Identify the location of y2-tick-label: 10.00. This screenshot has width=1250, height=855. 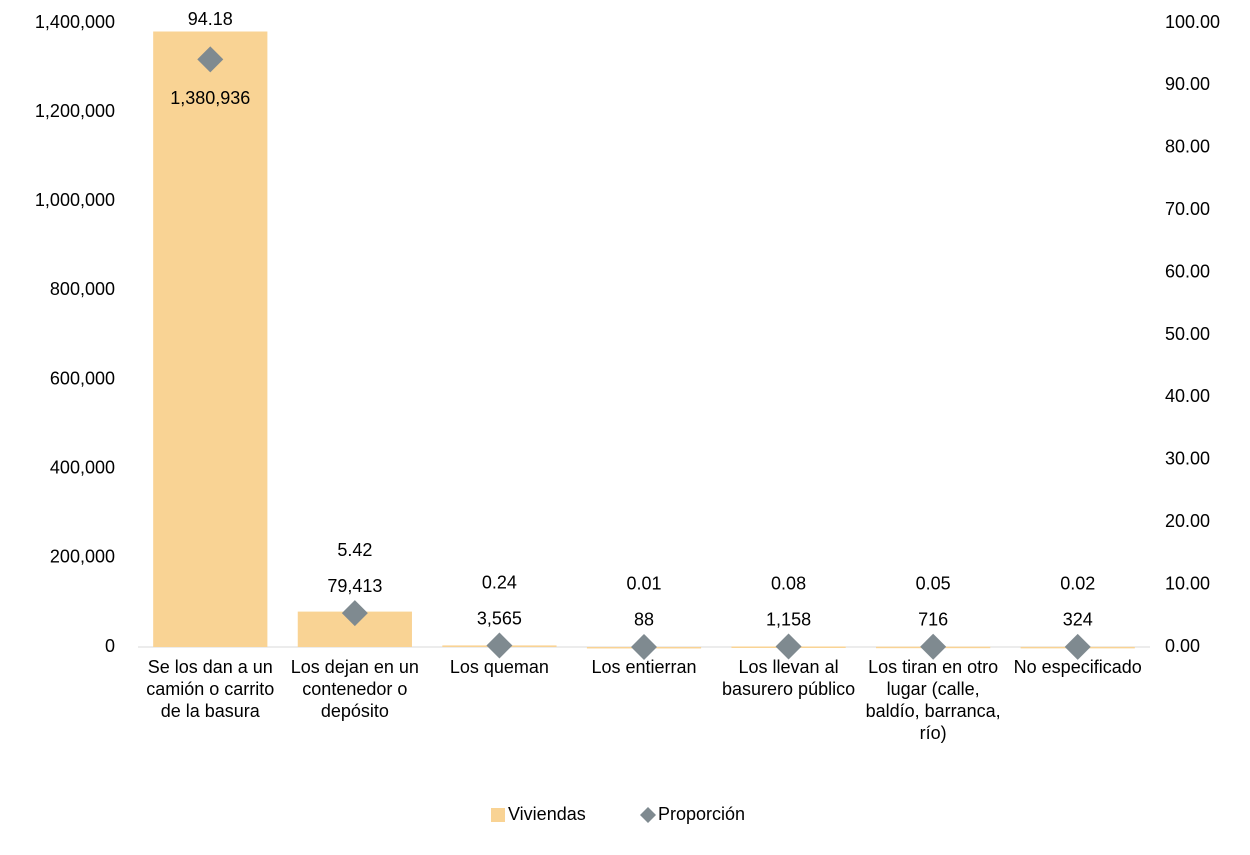
(1187, 583).